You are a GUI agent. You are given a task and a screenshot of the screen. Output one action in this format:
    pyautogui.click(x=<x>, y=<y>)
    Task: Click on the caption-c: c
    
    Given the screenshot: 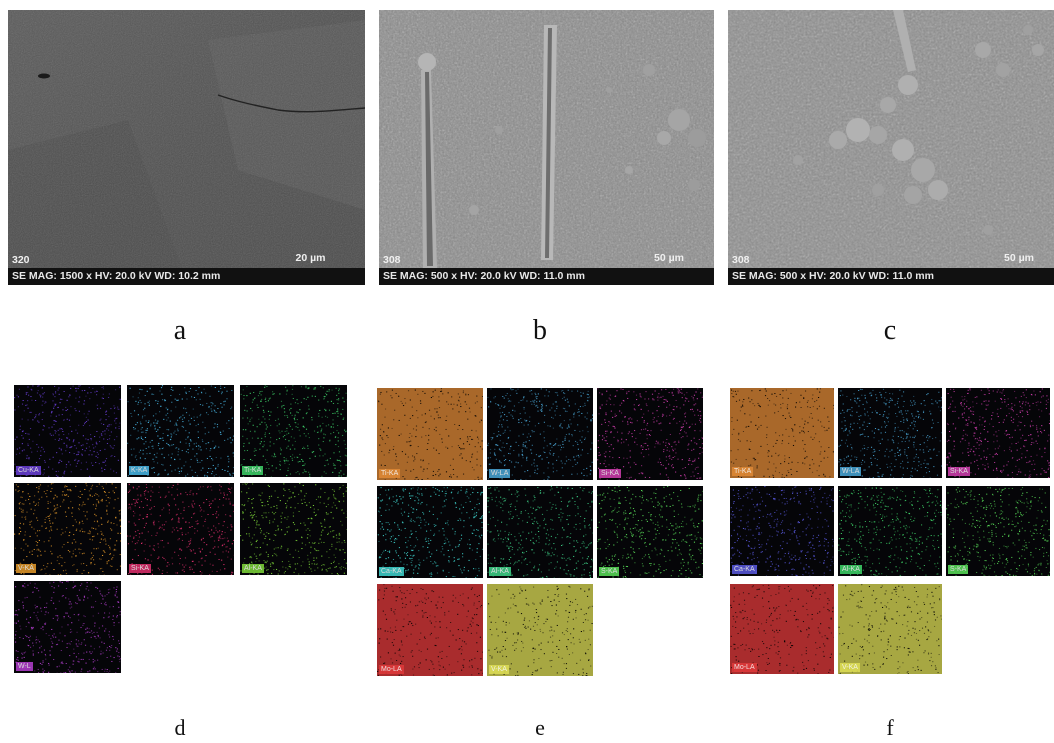 What is the action you would take?
    pyautogui.click(x=890, y=330)
    